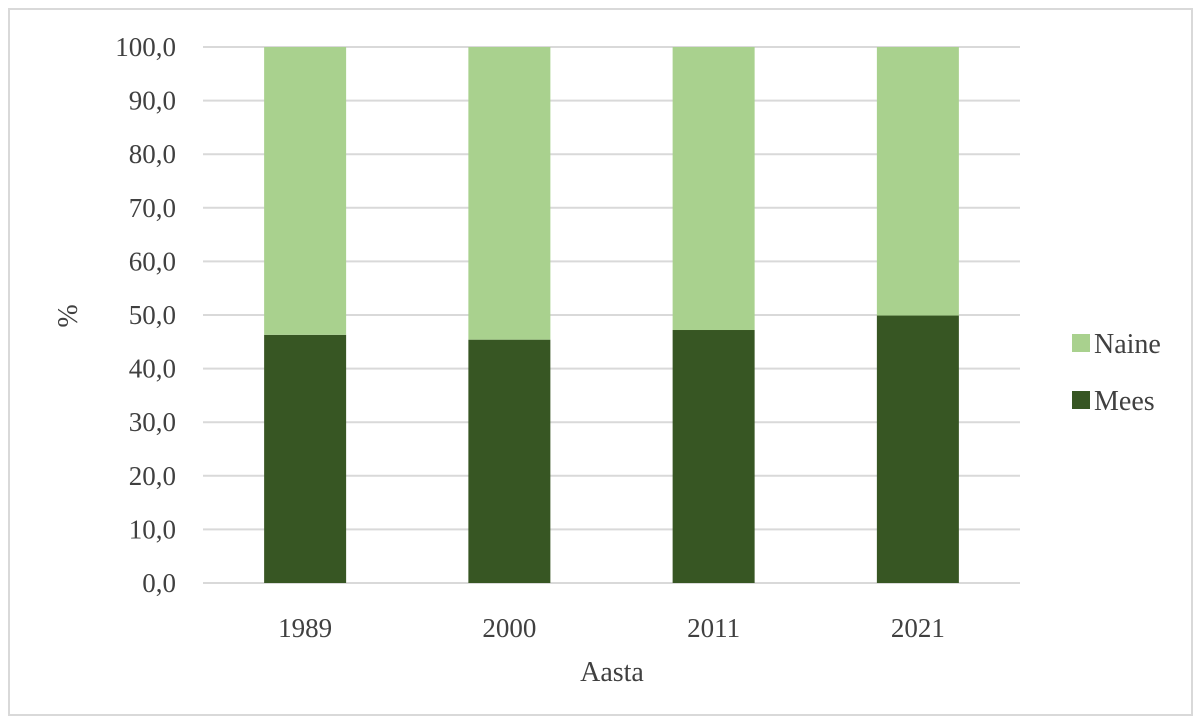 The height and width of the screenshot is (724, 1203). I want to click on y-tick-label: 100,0, so click(145, 47).